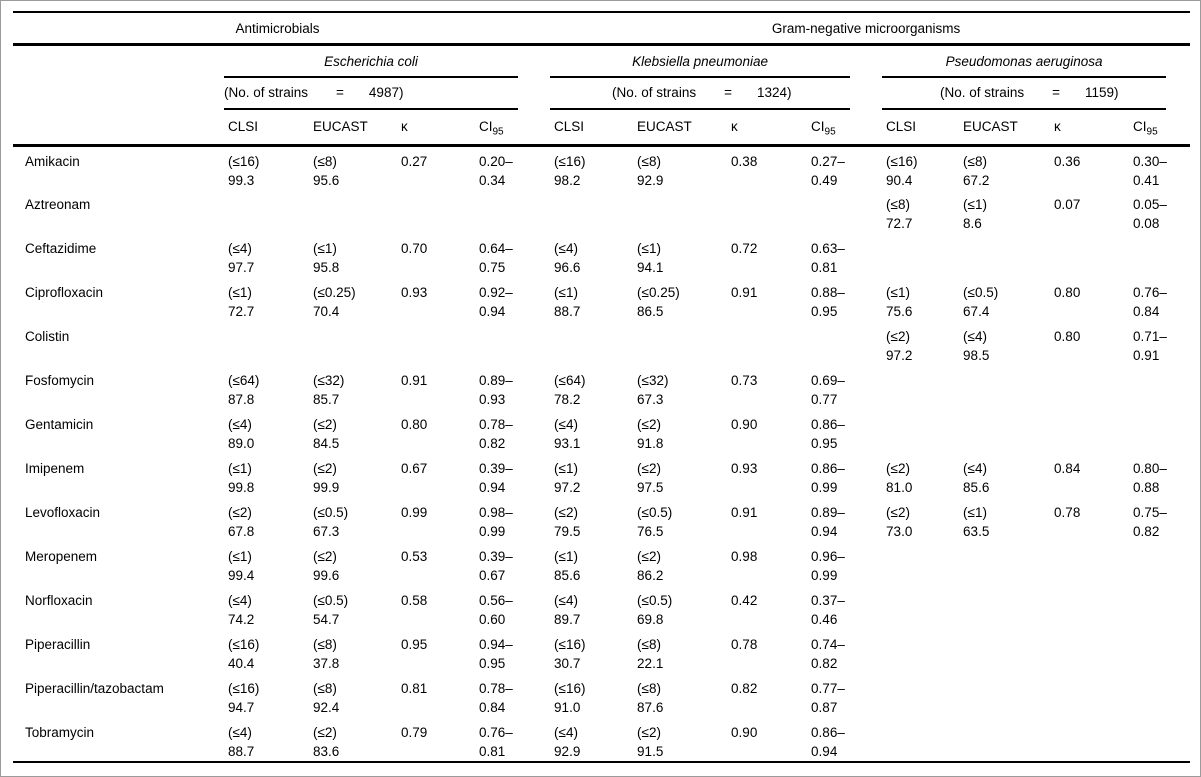 The image size is (1201, 777). Describe the element at coordinates (1067, 161) in the screenshot. I see `value-line: 0.36` at that location.